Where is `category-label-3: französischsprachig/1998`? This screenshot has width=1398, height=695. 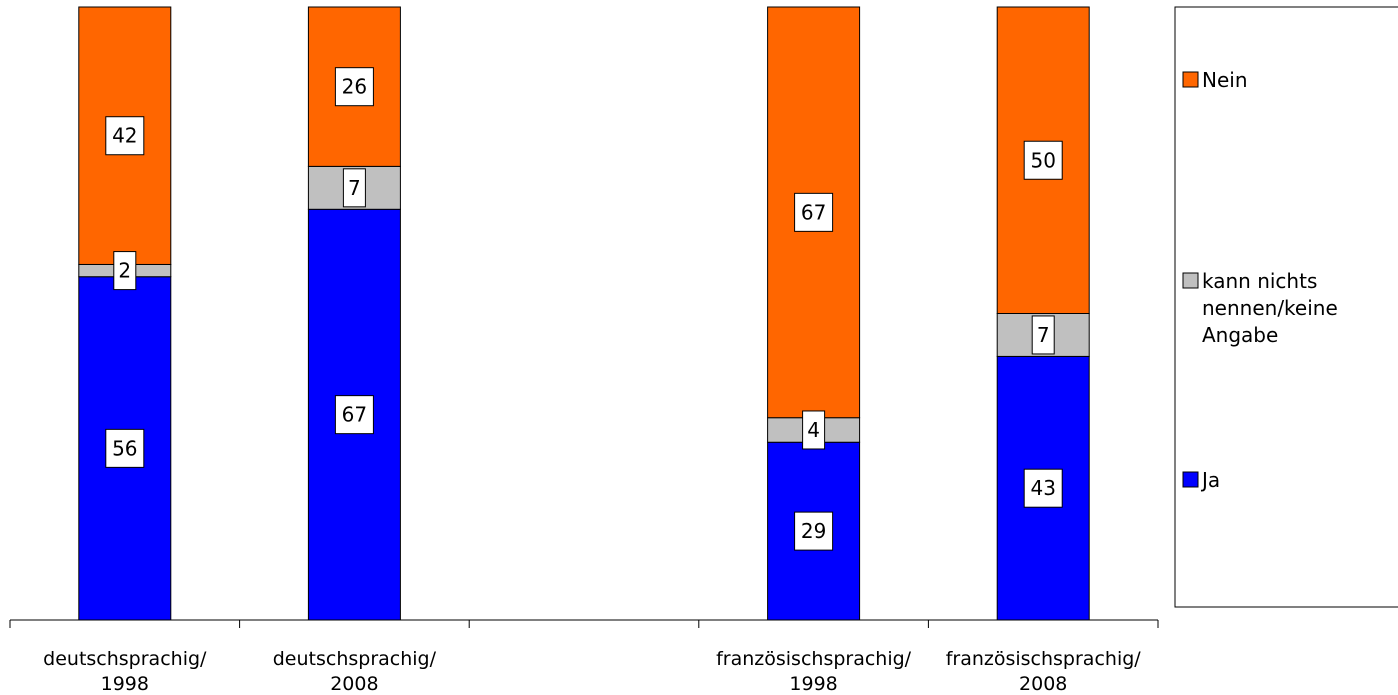 category-label-3: französischsprachig/1998 is located at coordinates (814, 671).